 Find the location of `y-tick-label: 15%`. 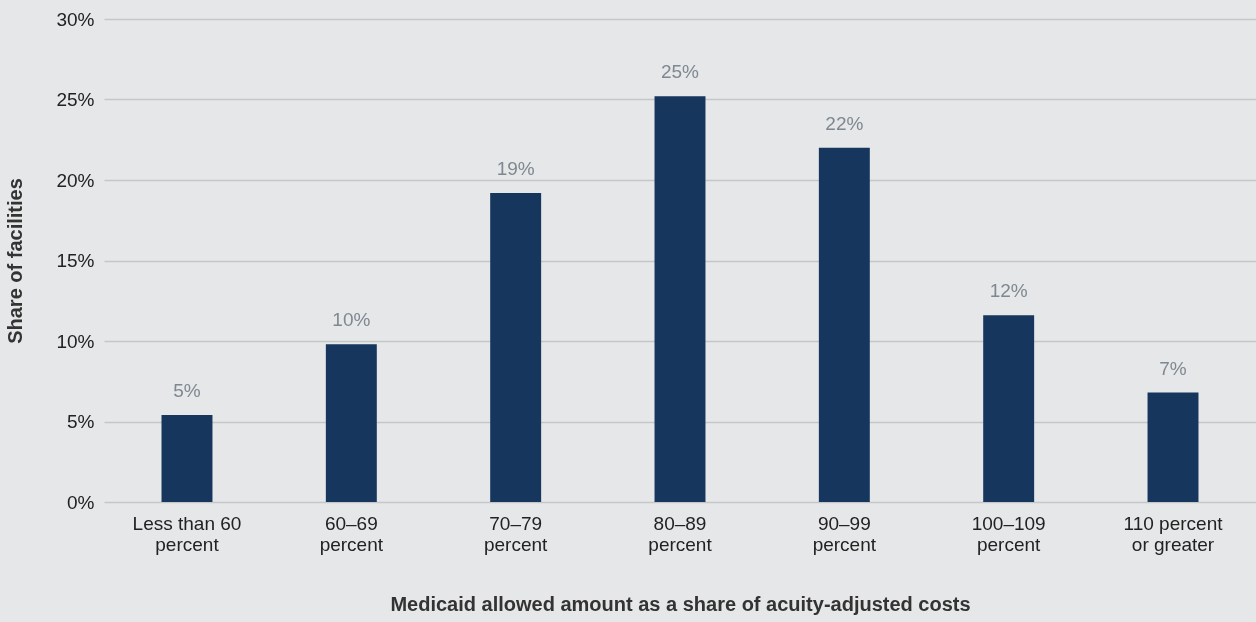

y-tick-label: 15% is located at coordinates (75, 260).